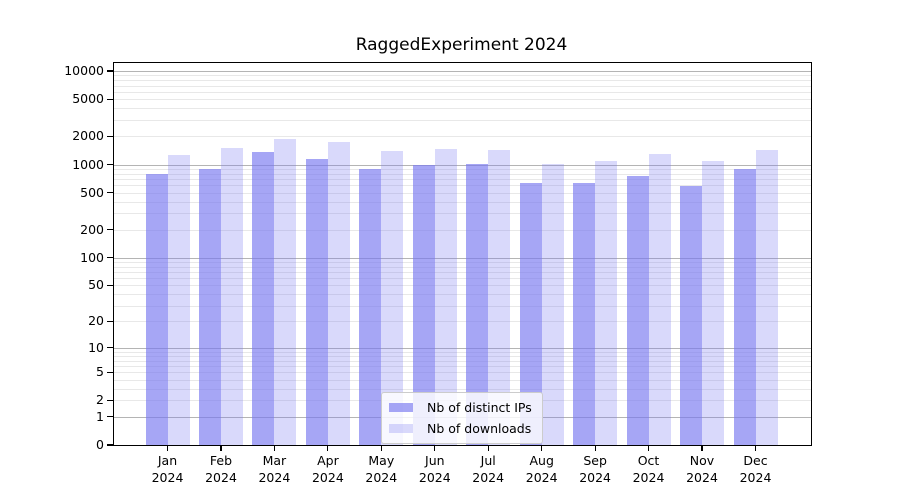  What do you see at coordinates (92, 192) in the screenshot?
I see `y-tick-label: 500` at bounding box center [92, 192].